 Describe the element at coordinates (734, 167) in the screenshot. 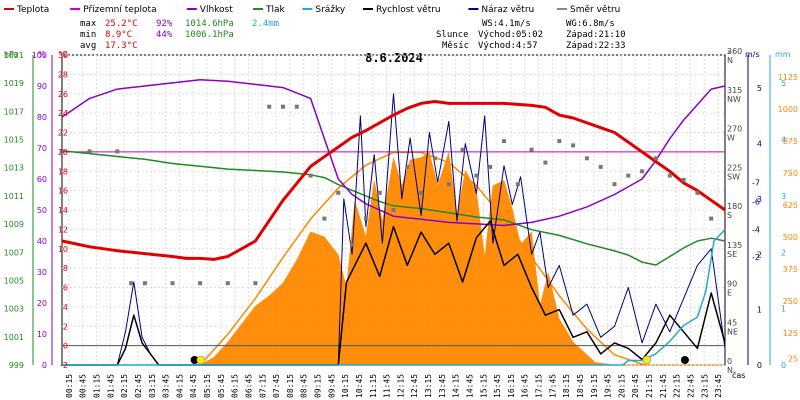

I see `tick-deg-val-5: 225` at that location.